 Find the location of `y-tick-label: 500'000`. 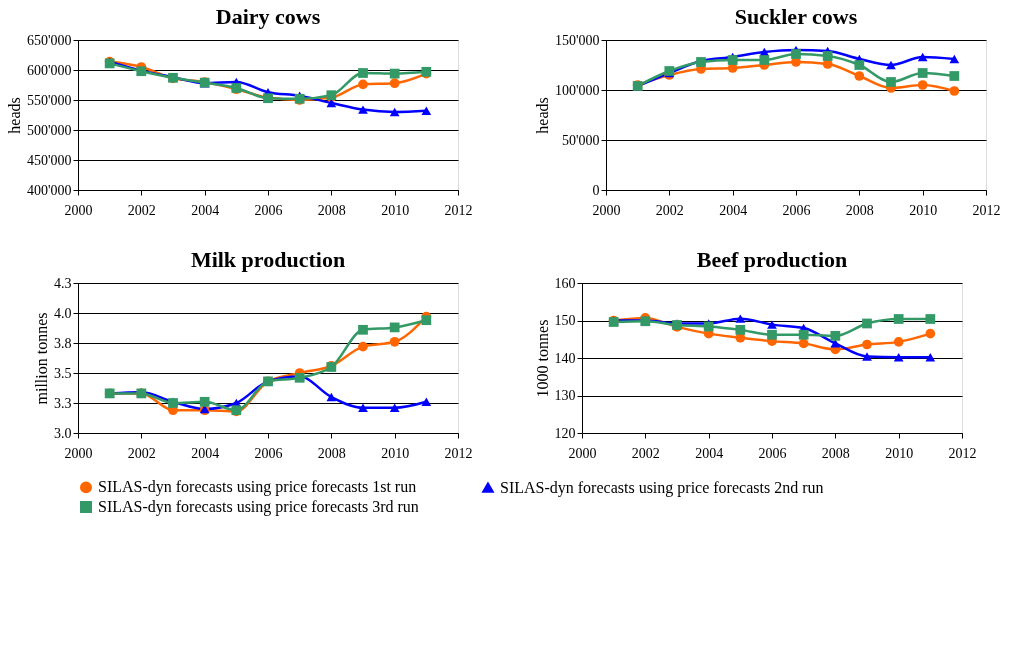

y-tick-label: 500'000 is located at coordinates (49, 130).